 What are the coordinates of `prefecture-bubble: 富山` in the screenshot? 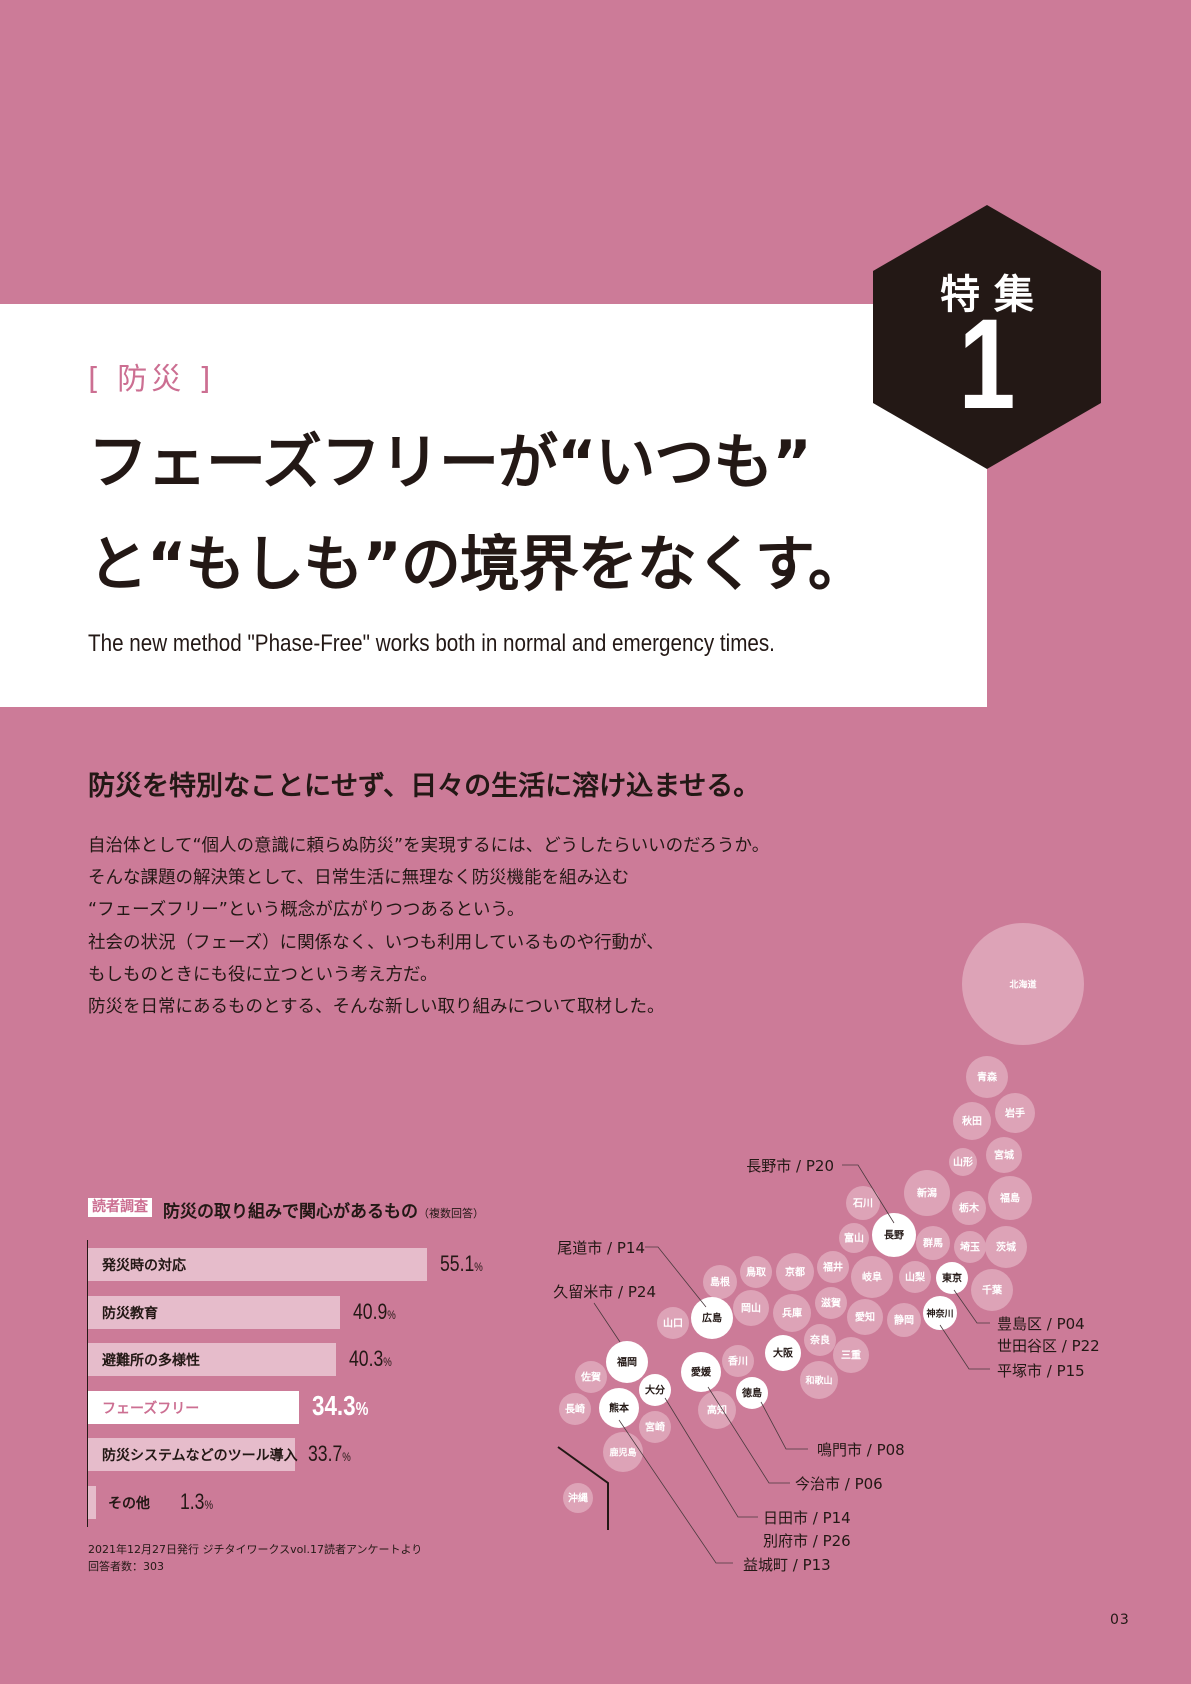 It's located at (854, 1238).